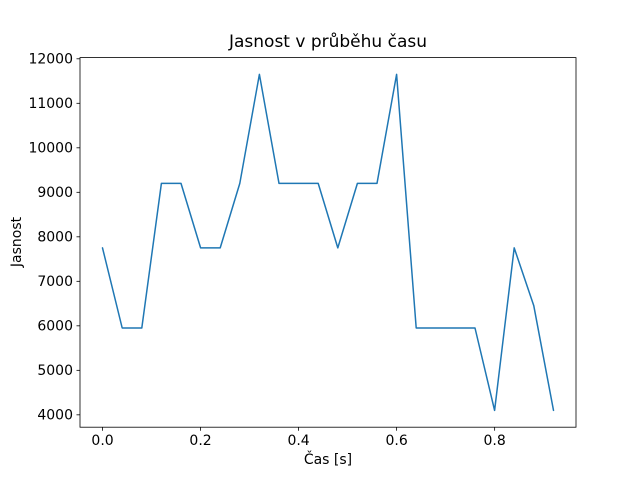 The image size is (640, 480). I want to click on x-tick-label: 0.6, so click(396, 441).